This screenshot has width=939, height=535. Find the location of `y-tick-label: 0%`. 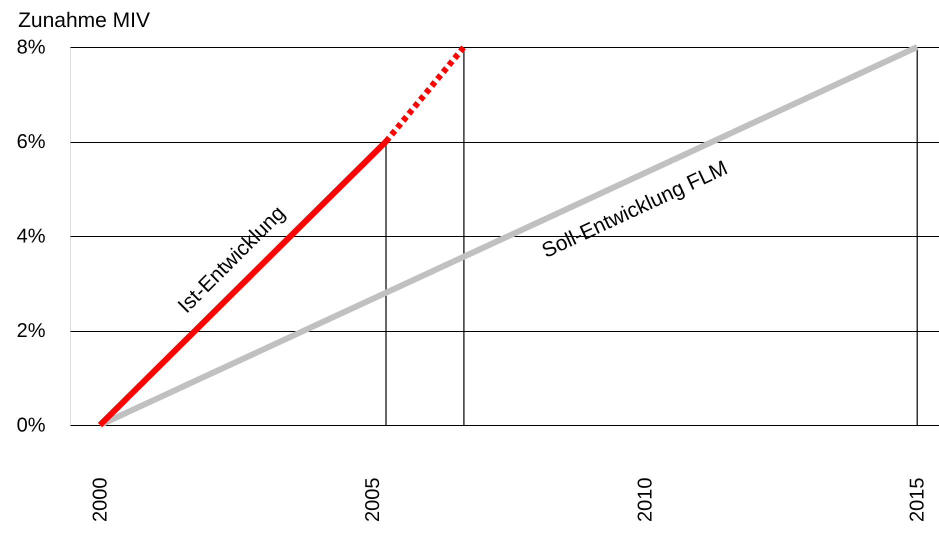

y-tick-label: 0% is located at coordinates (31, 425).